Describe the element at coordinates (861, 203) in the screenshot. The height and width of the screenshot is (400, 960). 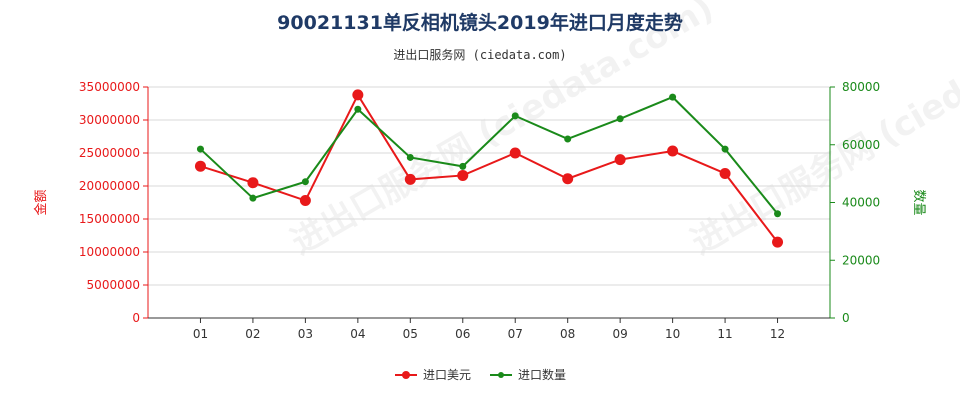
I see `y-right-tick-label: 40000` at that location.